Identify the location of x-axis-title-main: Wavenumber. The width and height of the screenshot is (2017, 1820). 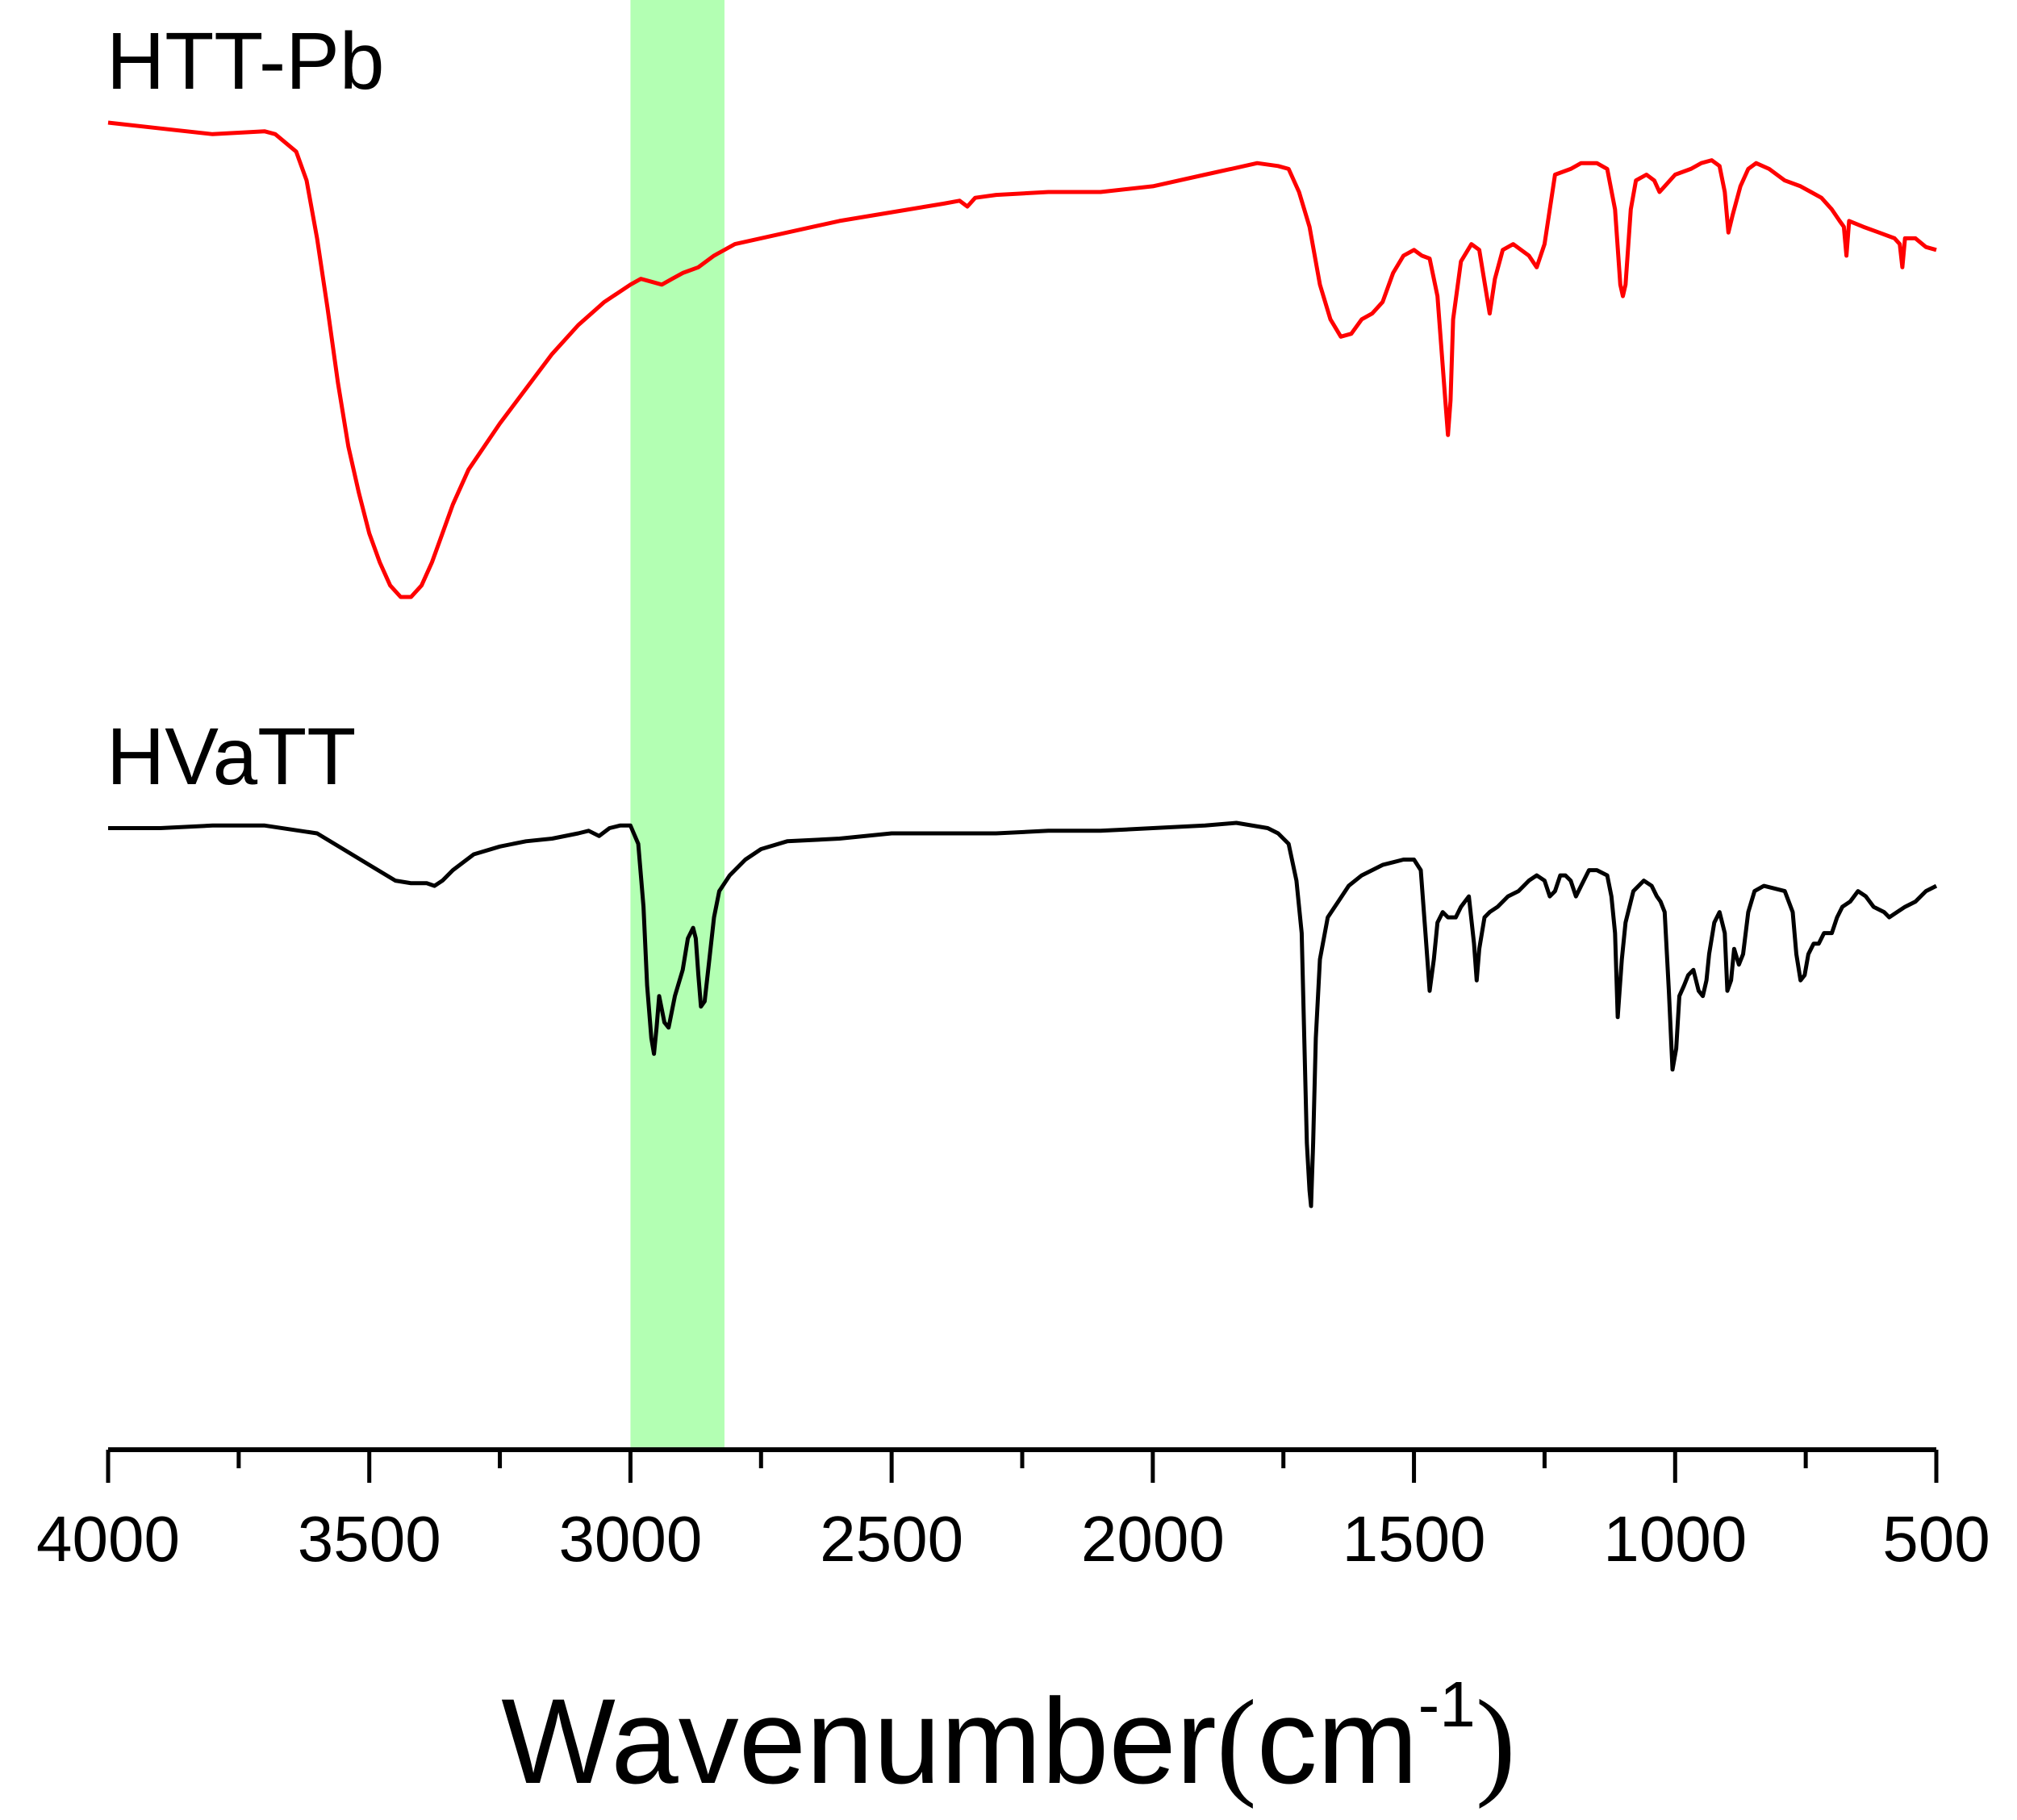
(858, 1741).